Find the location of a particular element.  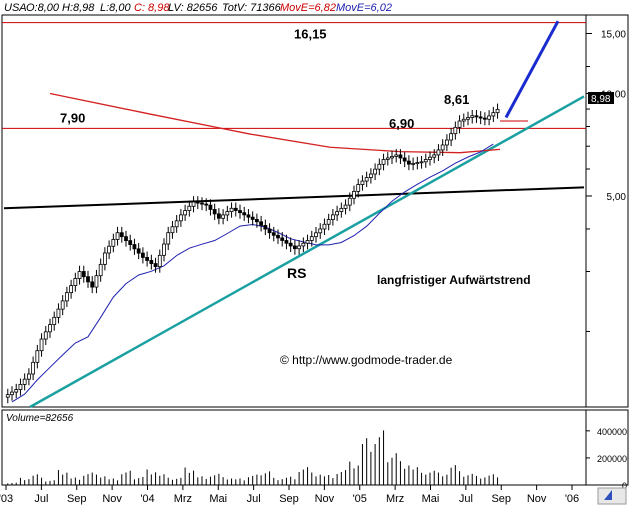

volume-bars is located at coordinates (253, 457).